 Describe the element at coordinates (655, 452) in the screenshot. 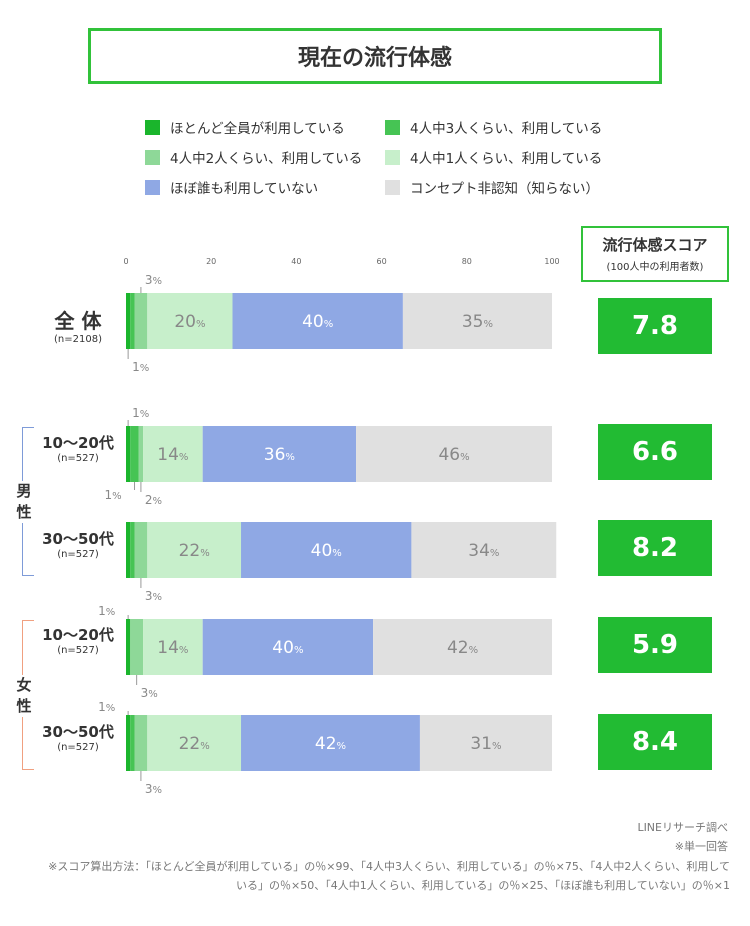

I see `score-value: 6.6` at that location.